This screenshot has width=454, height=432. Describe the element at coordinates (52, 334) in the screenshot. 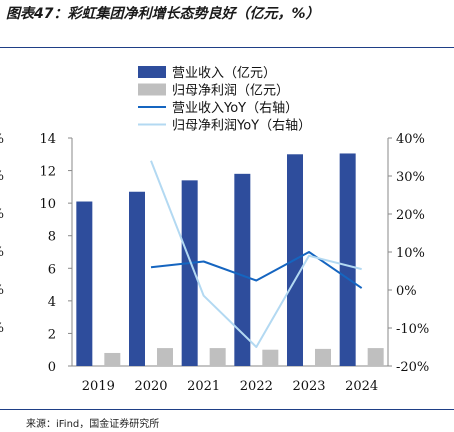

I see `left-tick-label: 2` at that location.